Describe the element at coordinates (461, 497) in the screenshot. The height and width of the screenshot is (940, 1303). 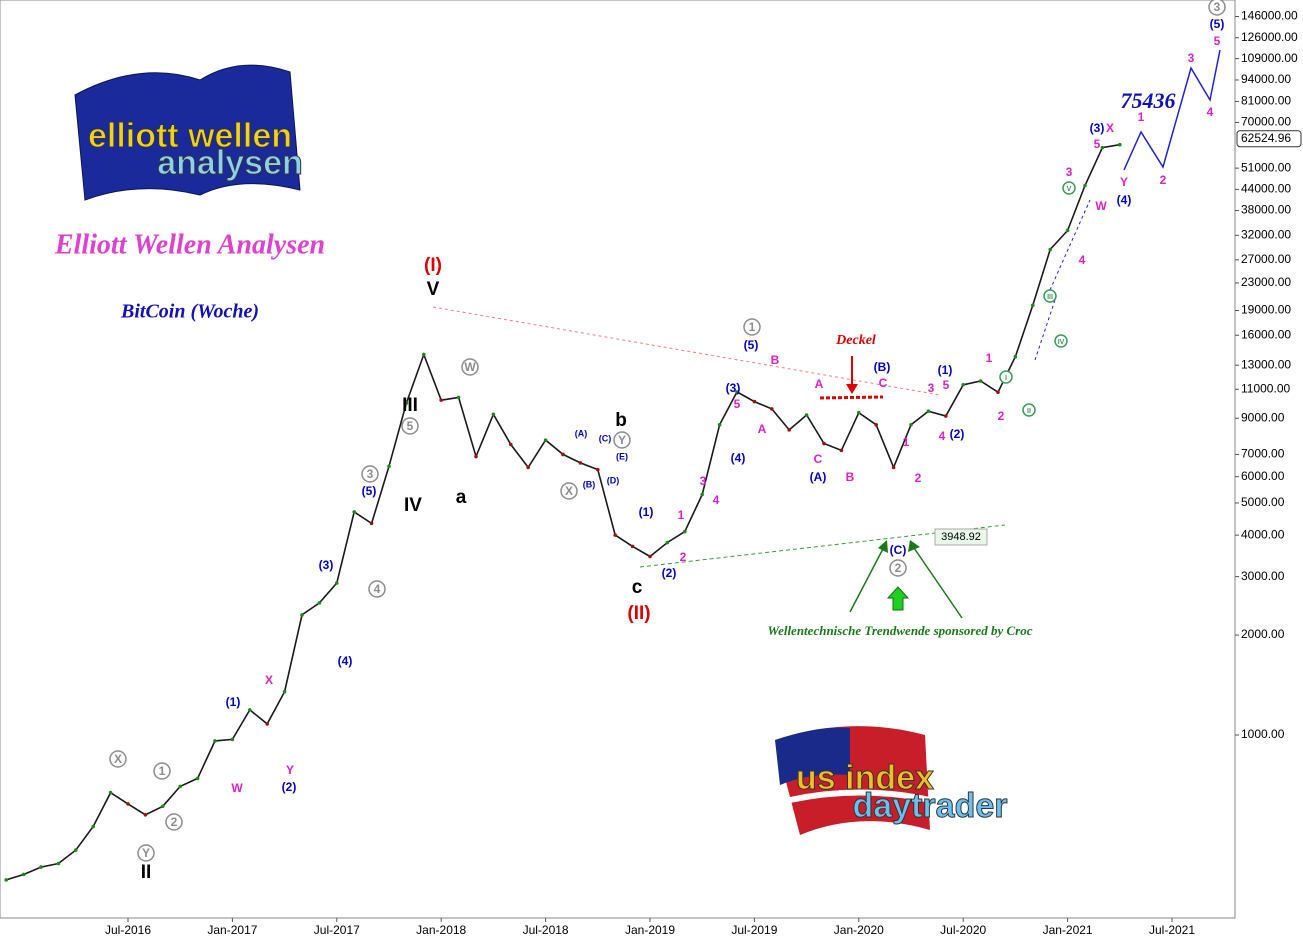
I see `wave-label: a` at that location.